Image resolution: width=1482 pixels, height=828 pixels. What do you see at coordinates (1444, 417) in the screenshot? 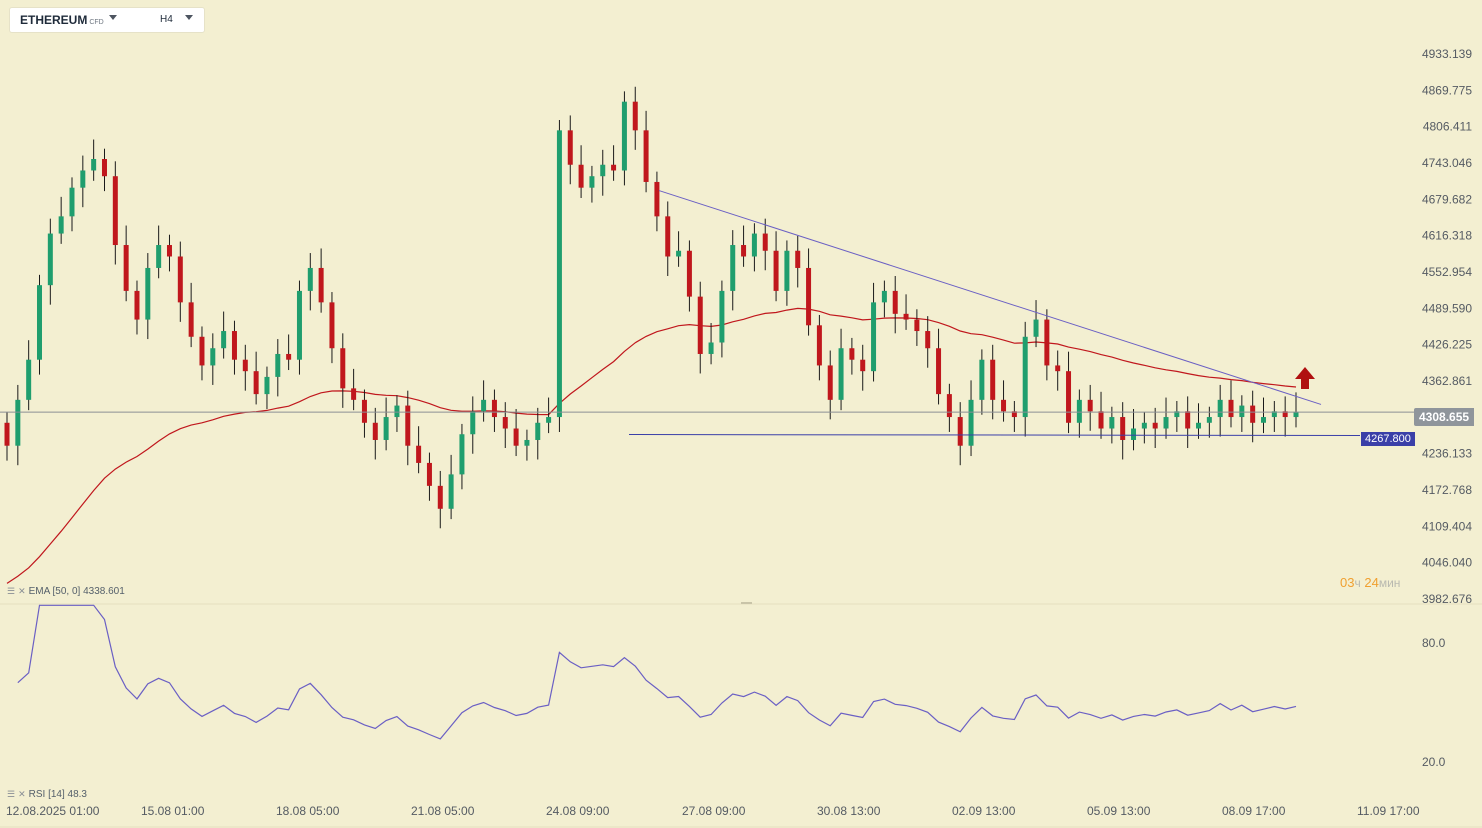
I see `current-price-badge: 4308.655` at bounding box center [1444, 417].